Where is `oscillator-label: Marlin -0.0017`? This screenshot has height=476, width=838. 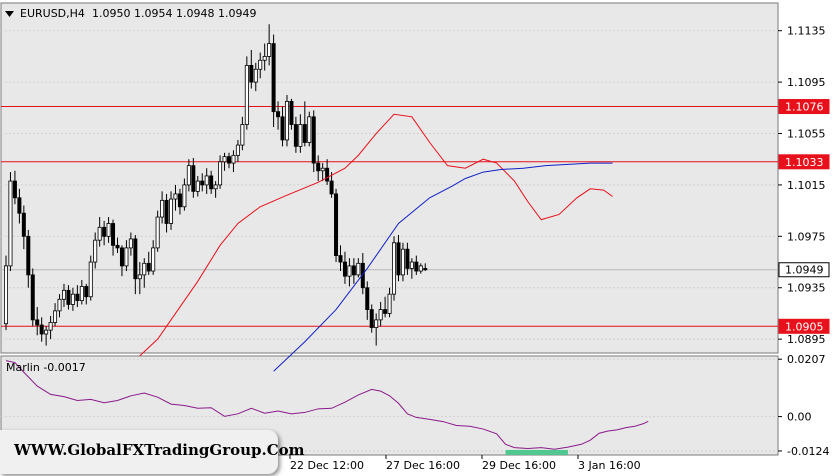
oscillator-label: Marlin -0.0017 is located at coordinates (46, 367).